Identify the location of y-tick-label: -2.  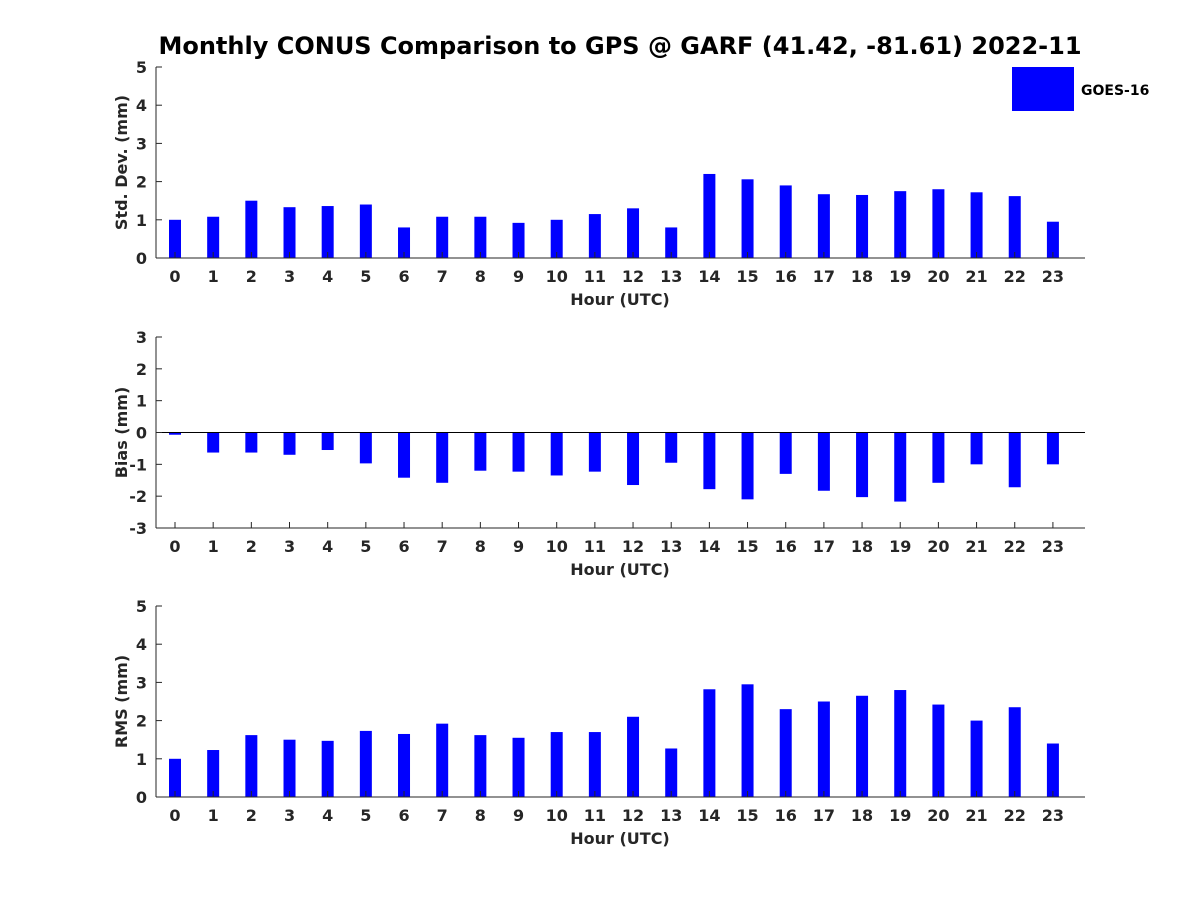
(138, 496).